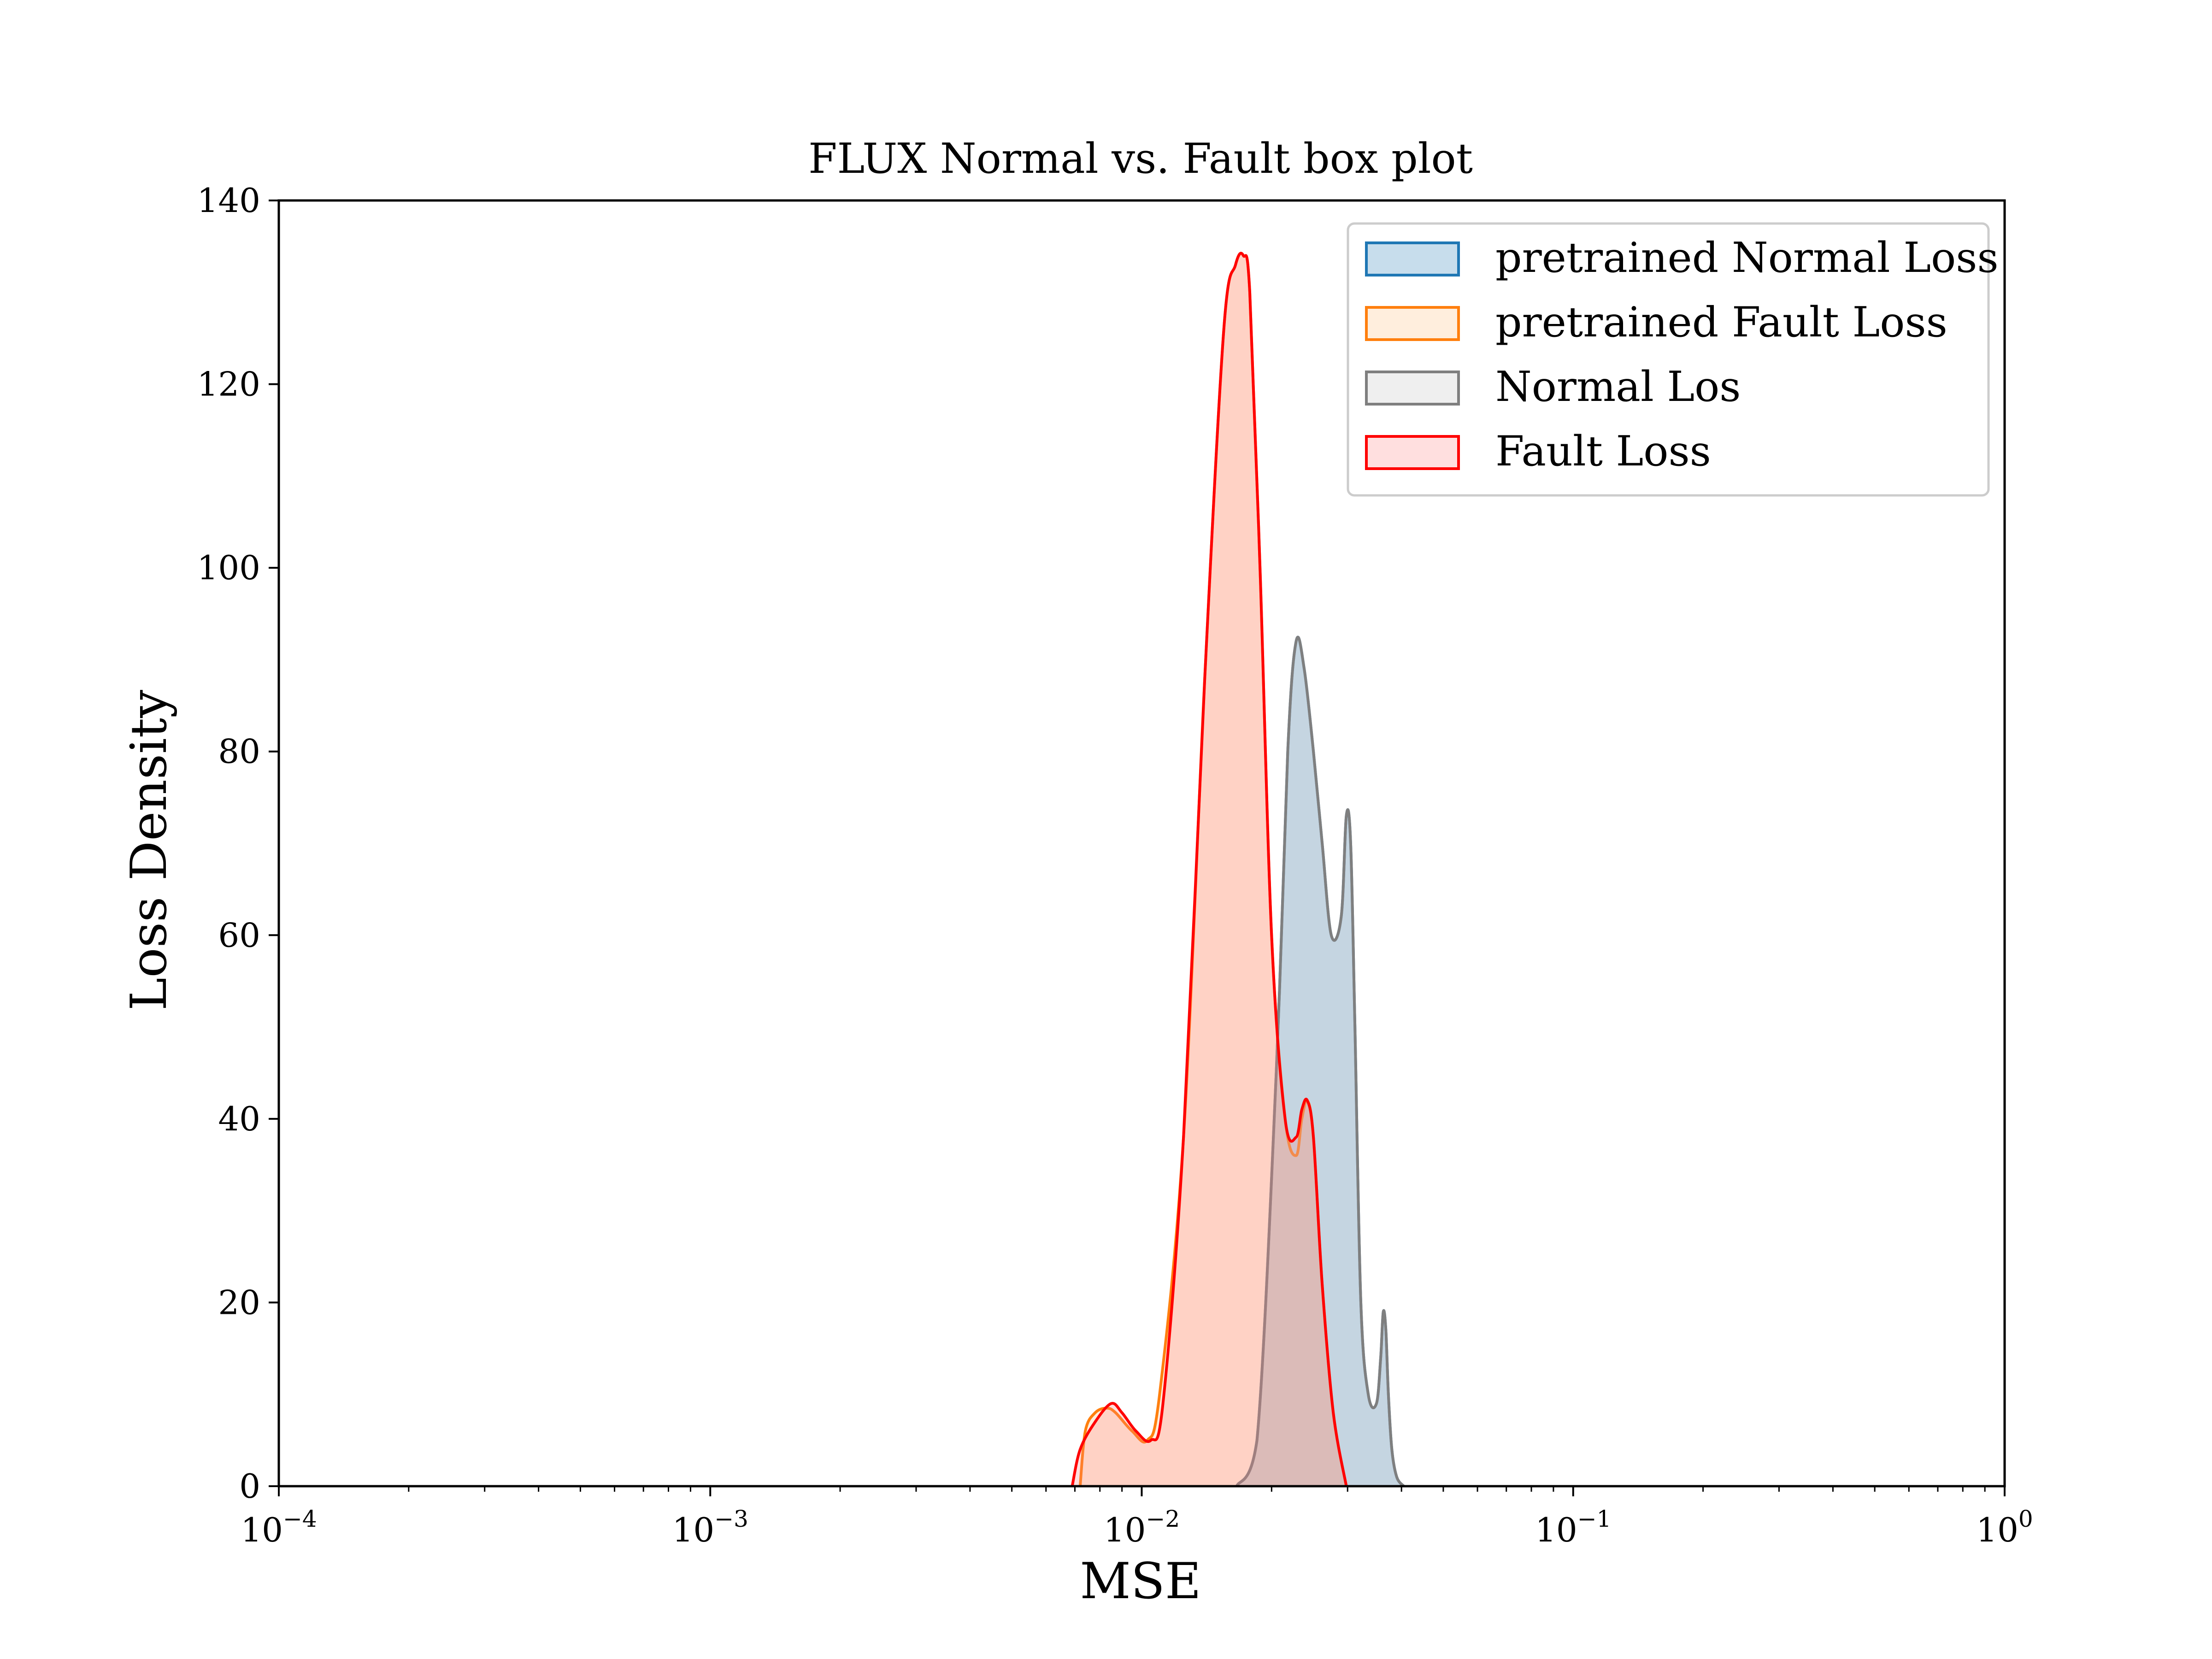 Image resolution: width=2212 pixels, height=1659 pixels. I want to click on x-axis-label: MSE, so click(1140, 1581).